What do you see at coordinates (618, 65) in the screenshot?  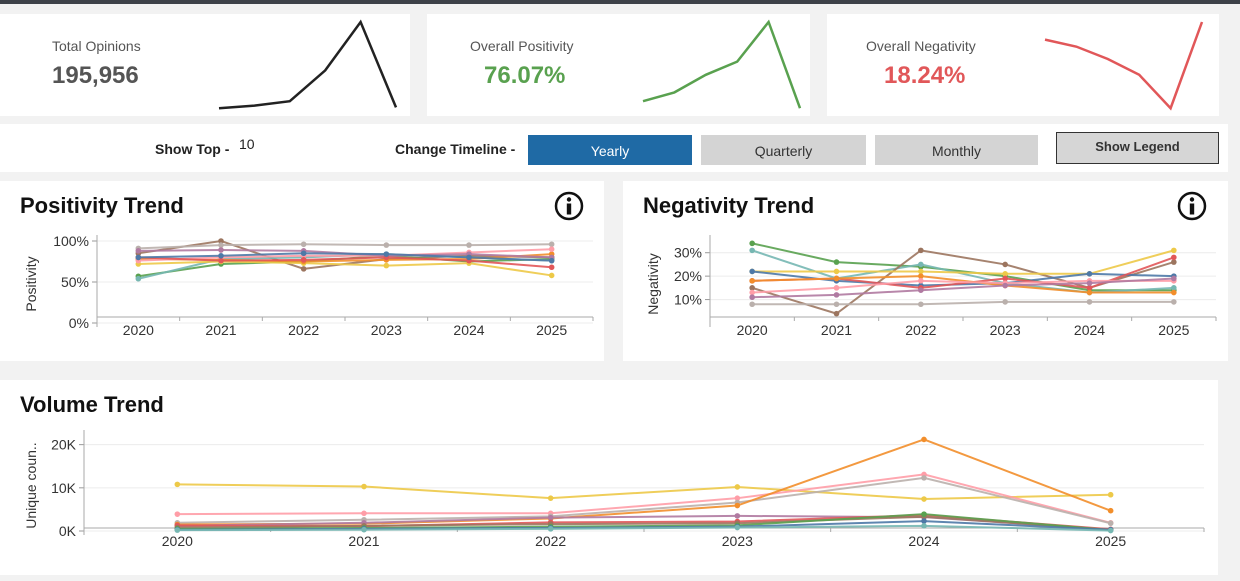 I see `kpi-card-overall-positivity: Overall Positivity 76.07%` at bounding box center [618, 65].